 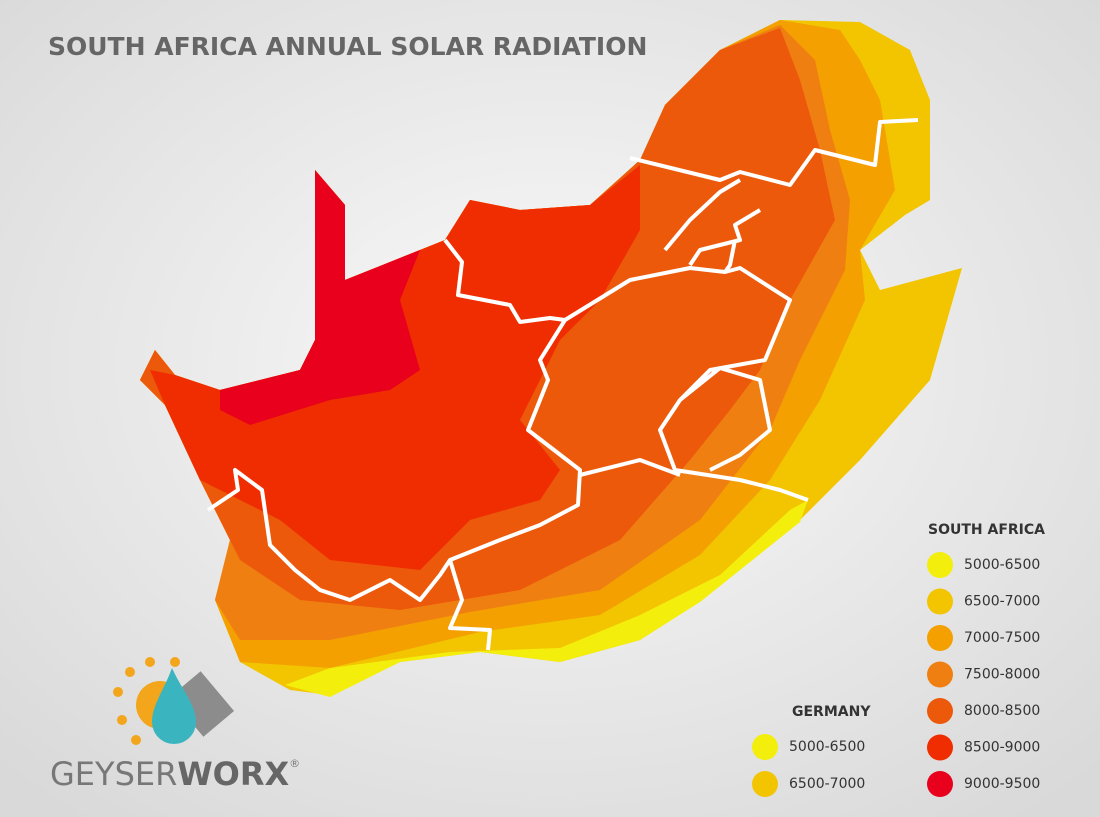 I want to click on logo-text: GEYSERWORX®, so click(x=175, y=774).